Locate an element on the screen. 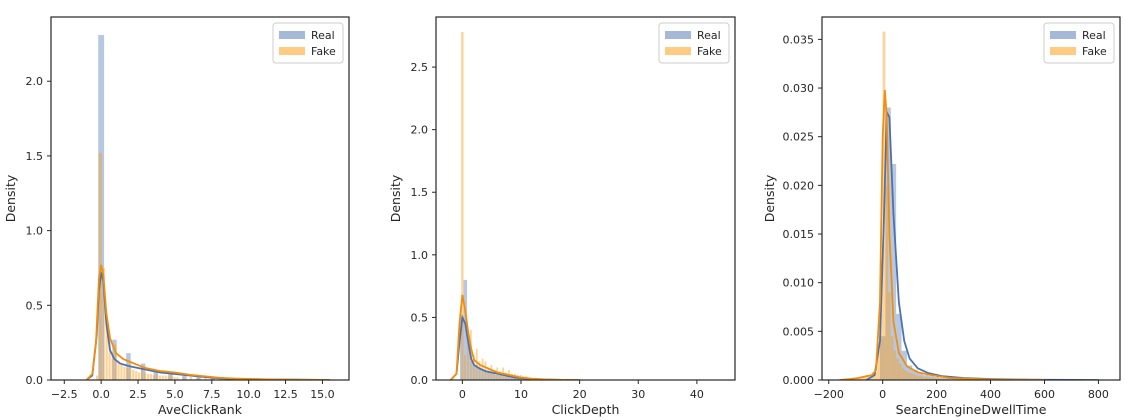  x-tick-label: 30 is located at coordinates (638, 394).